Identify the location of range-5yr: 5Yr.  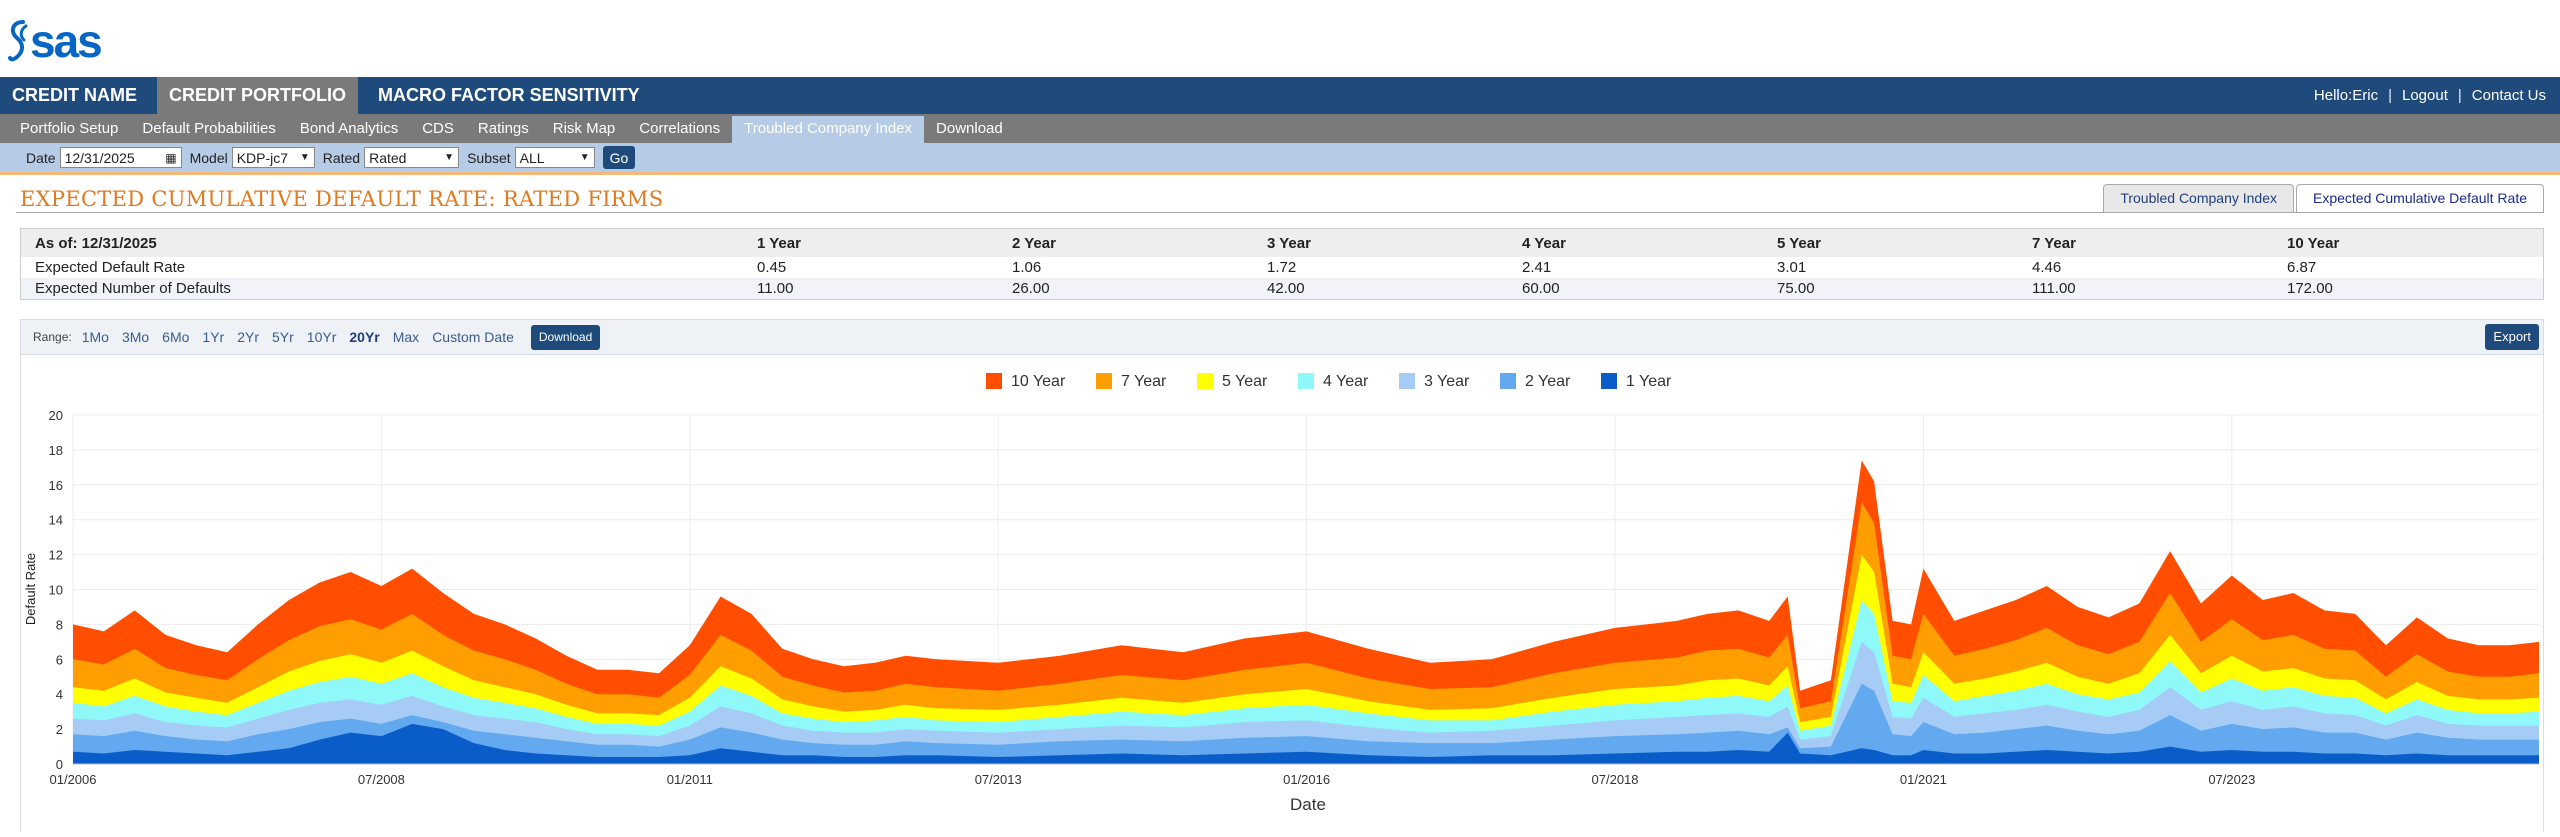
(283, 337).